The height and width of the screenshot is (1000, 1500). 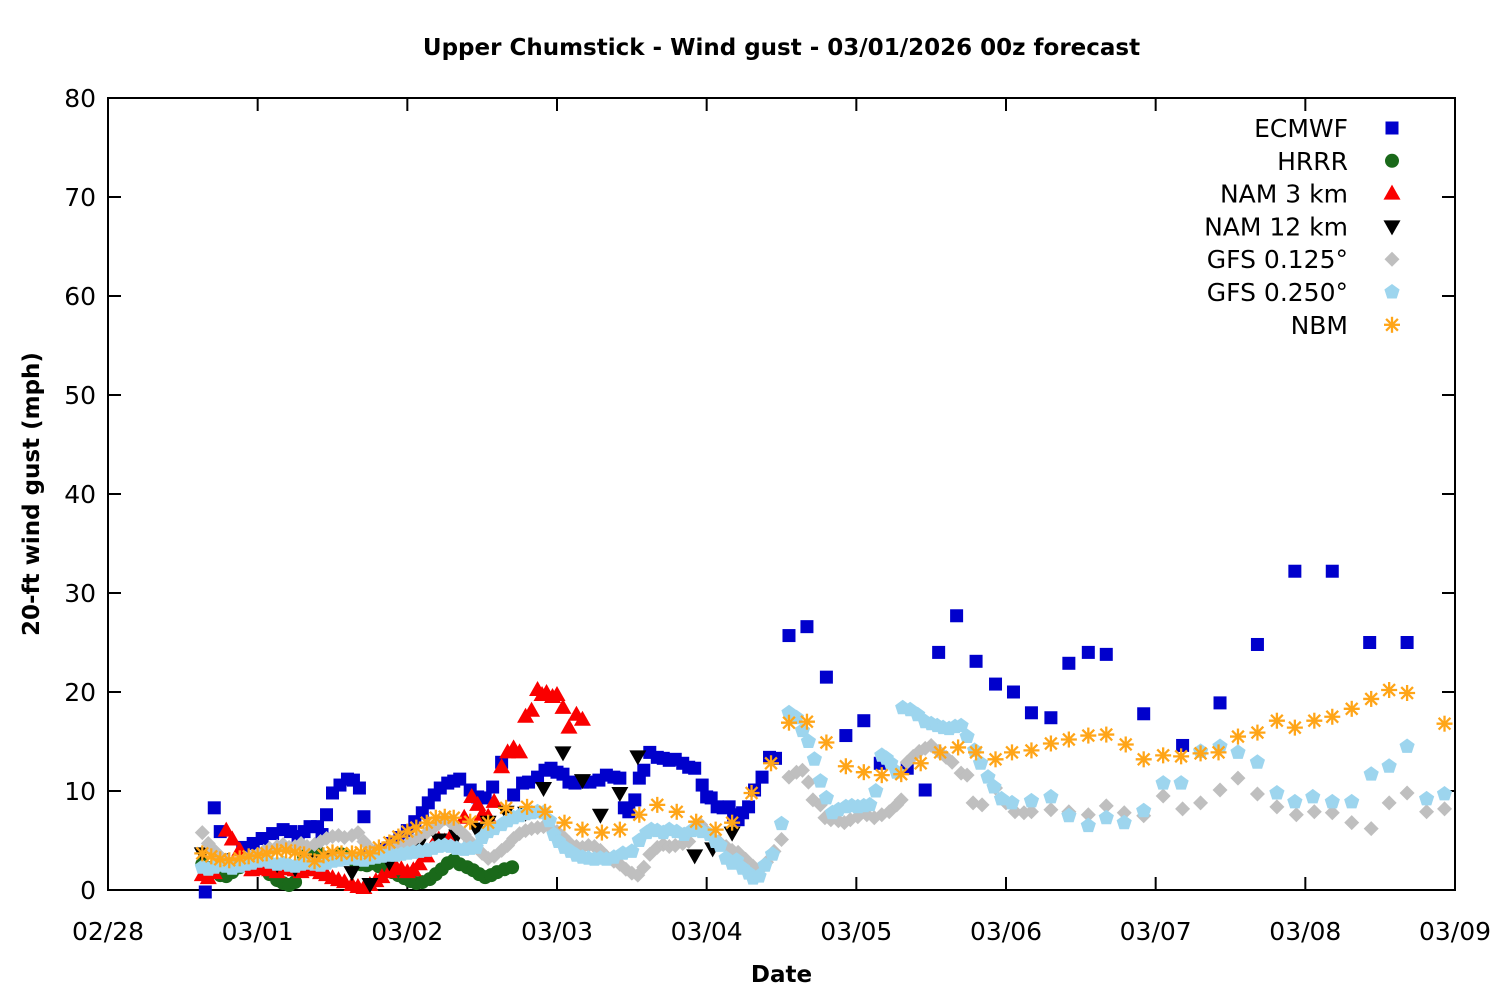 I want to click on x-tick-label: 03/04, so click(x=707, y=931).